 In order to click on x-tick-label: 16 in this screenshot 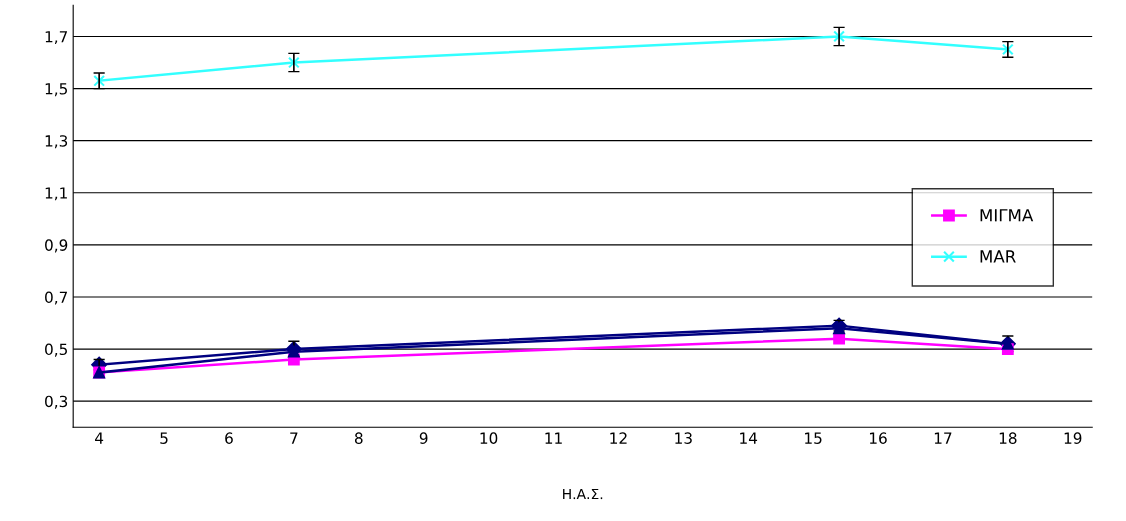, I will do `click(878, 438)`.